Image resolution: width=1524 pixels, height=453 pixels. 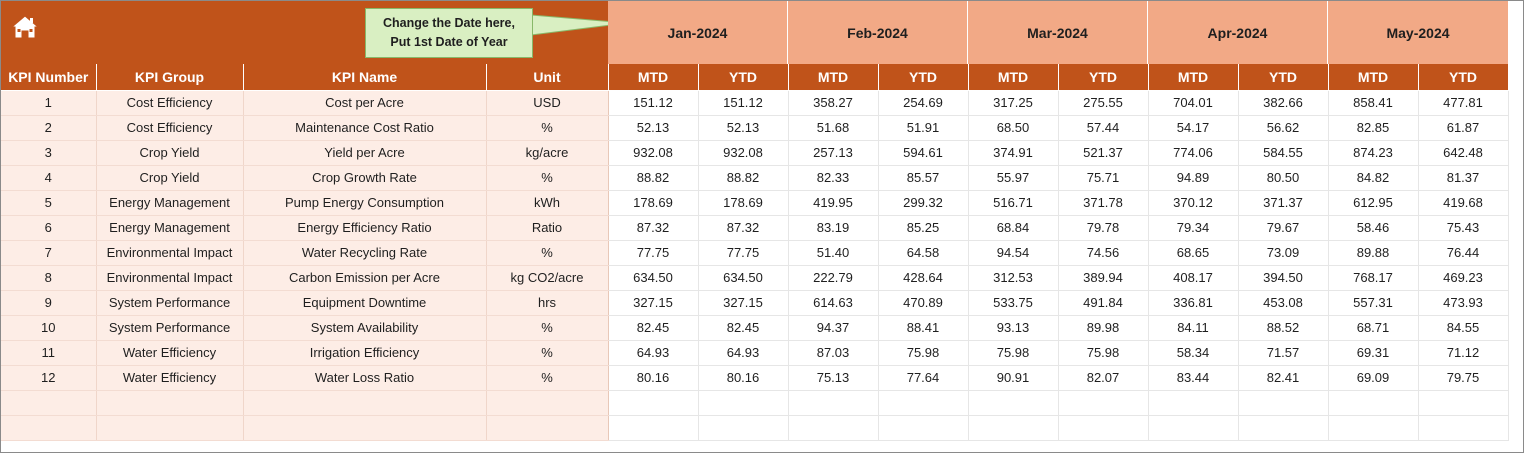 I want to click on ytd-value-cell: 73.09, so click(x=1283, y=253).